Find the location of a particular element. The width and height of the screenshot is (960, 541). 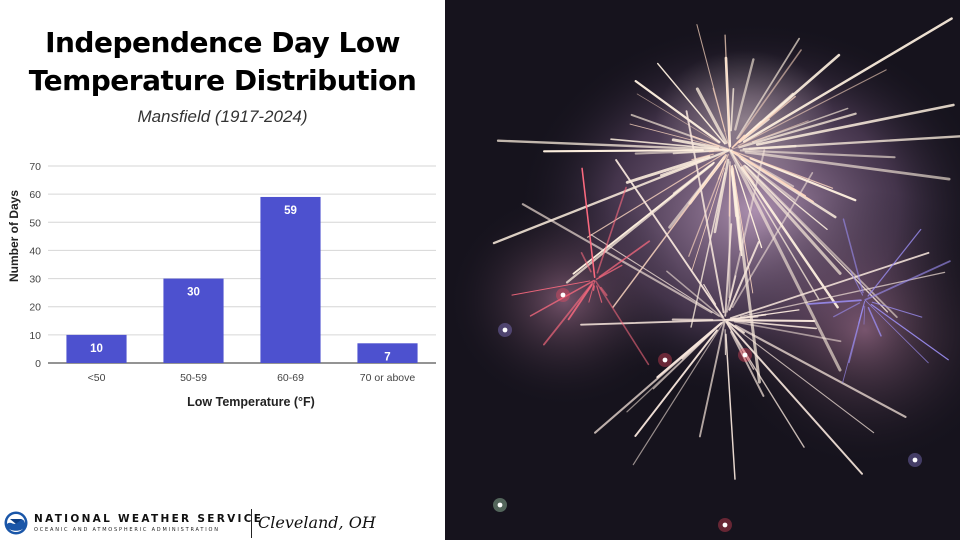

agency-subtitle: OCEANIC AND ATMOSPHERIC ADMINISTRATION is located at coordinates (127, 530).